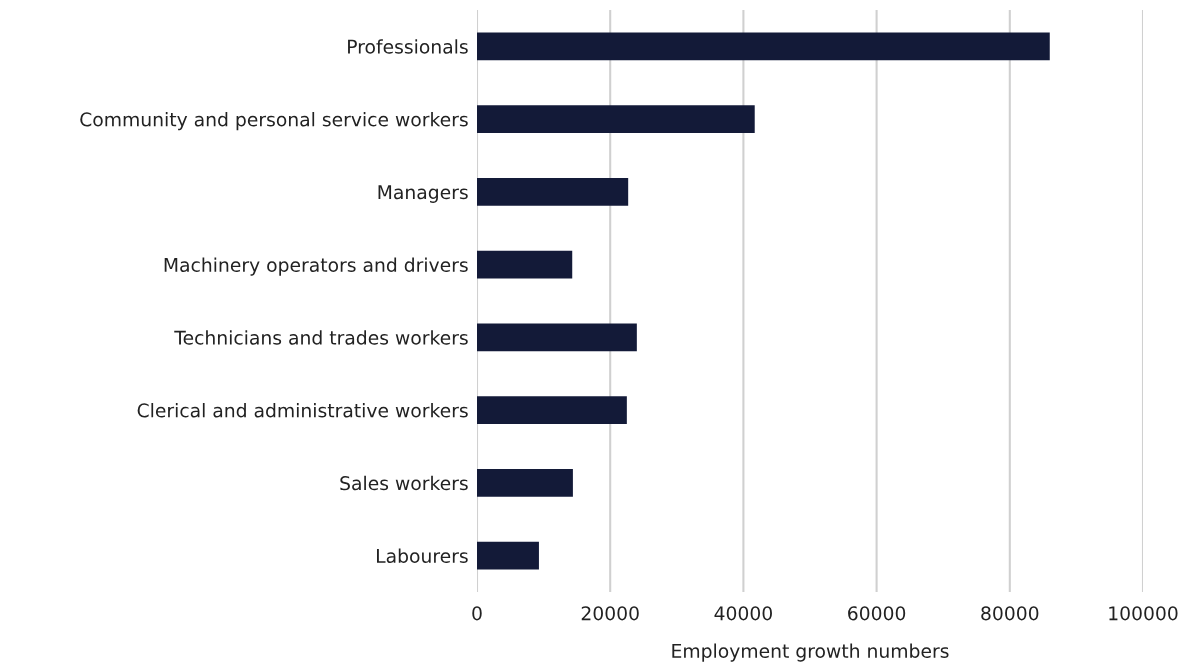  What do you see at coordinates (1010, 613) in the screenshot?
I see `x-tick-label: 80000` at bounding box center [1010, 613].